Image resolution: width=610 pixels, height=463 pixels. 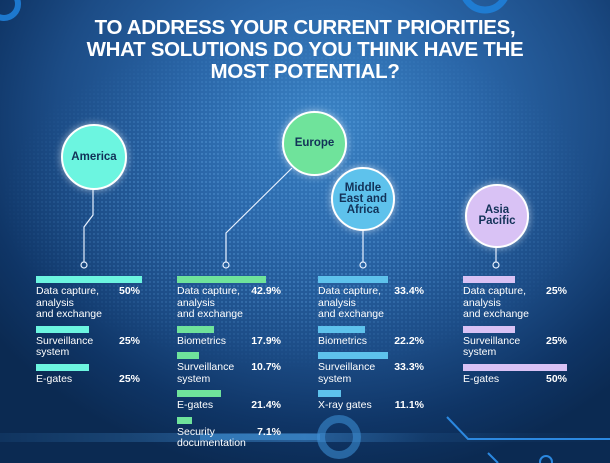 I want to click on bar-value: 17.9%, so click(x=266, y=340).